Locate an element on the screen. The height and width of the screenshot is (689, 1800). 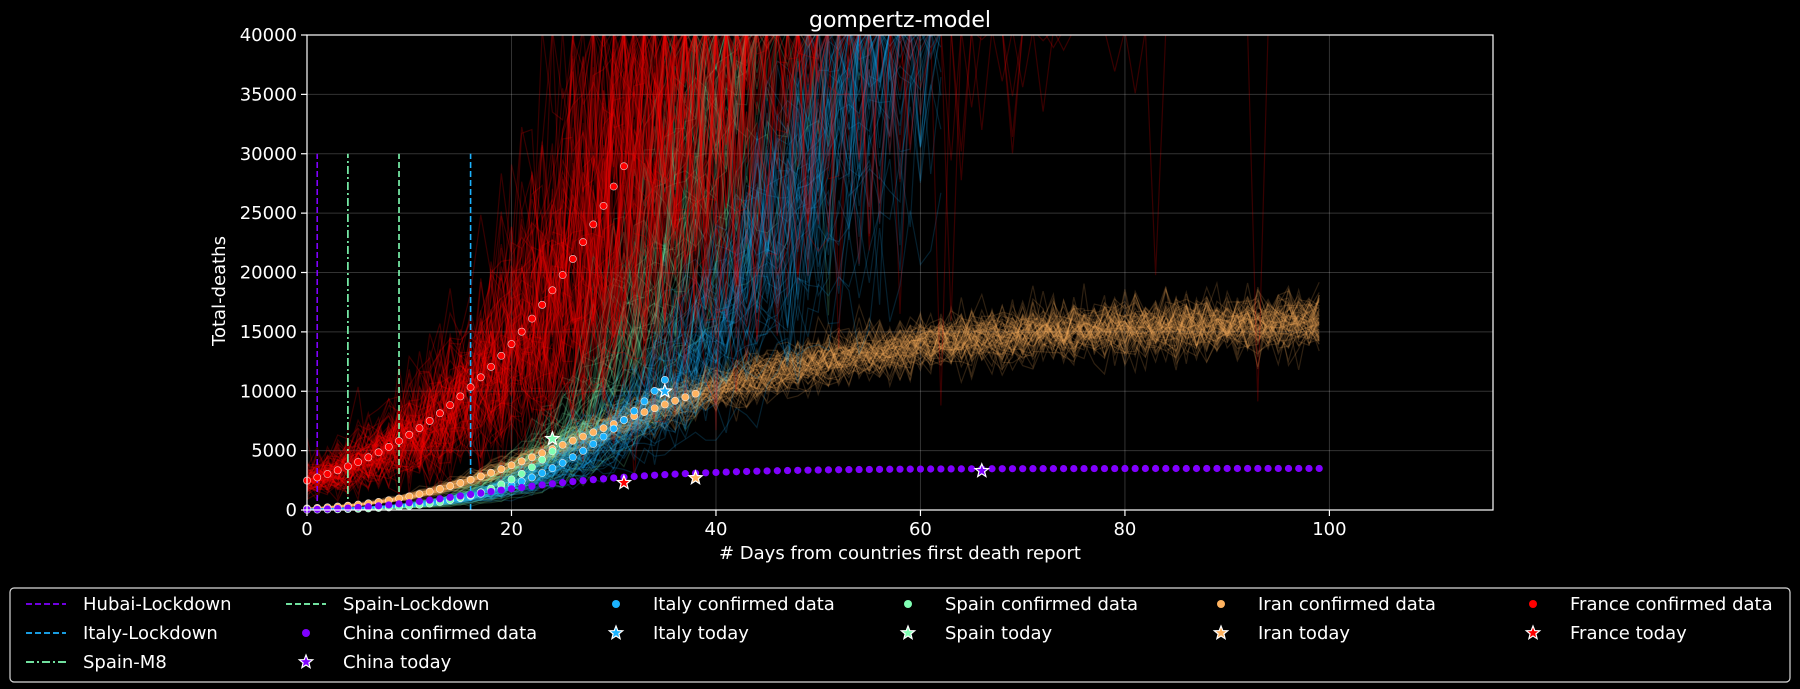
legend-item: Hubai-Lockdown is located at coordinates (129, 604).